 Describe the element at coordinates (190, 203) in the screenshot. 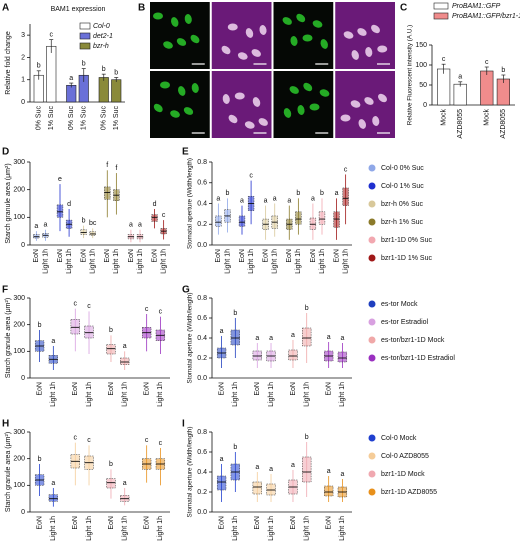

I see `y-axis-label: Stomatal aperture (Width/length)` at that location.